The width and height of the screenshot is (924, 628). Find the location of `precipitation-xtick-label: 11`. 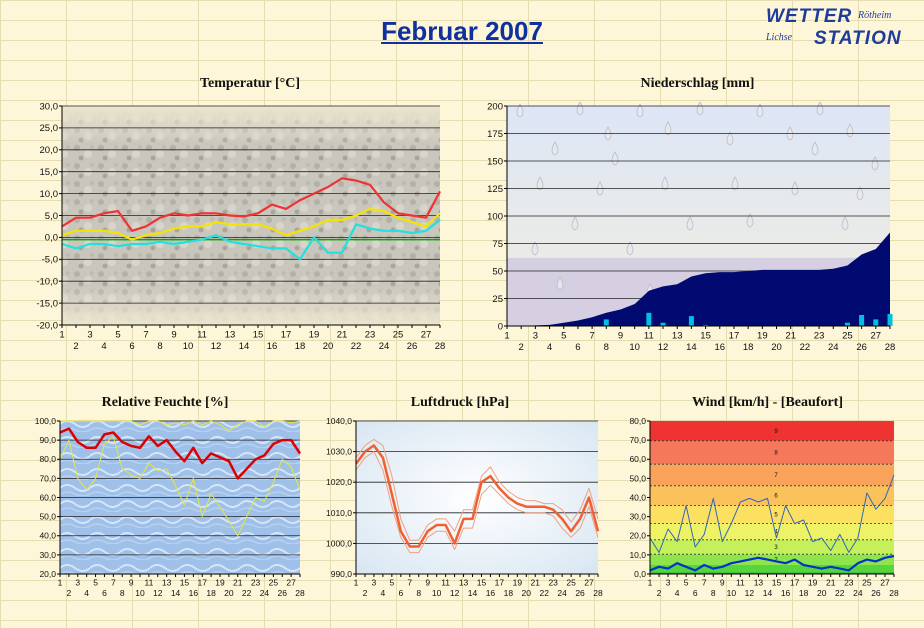

precipitation-xtick-label: 11 is located at coordinates (649, 336).